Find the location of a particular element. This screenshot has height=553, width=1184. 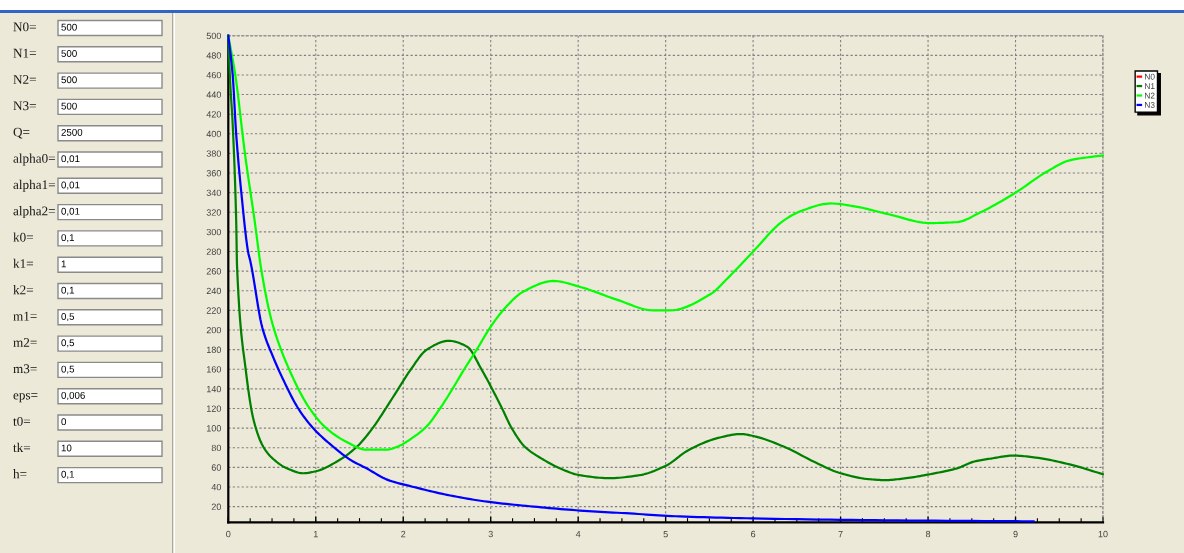

category-label: N1= is located at coordinates (24, 53).